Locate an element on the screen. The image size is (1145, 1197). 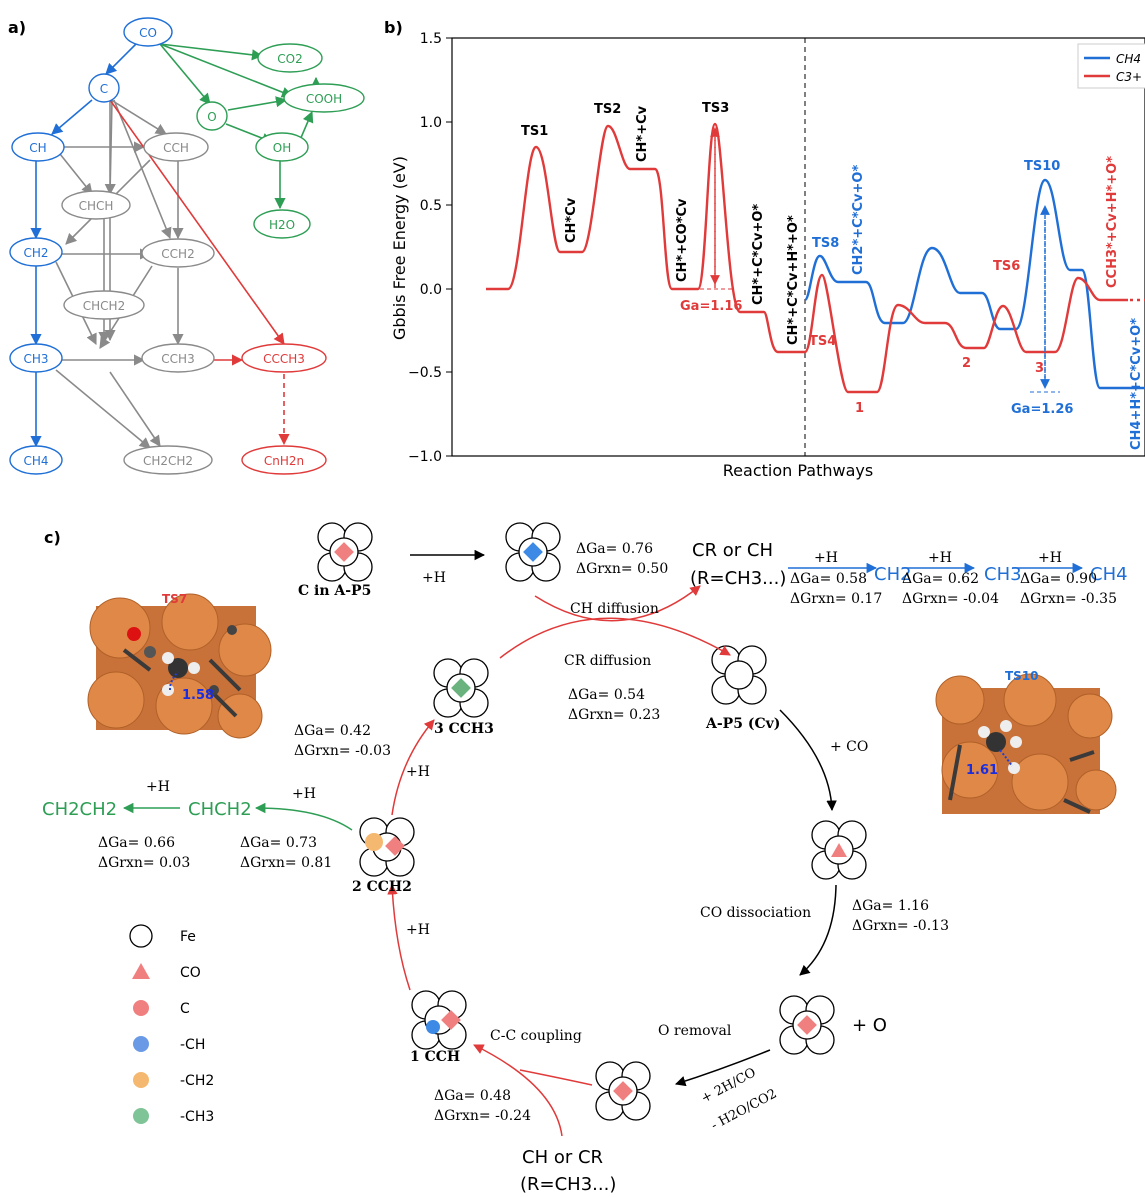
ts7-structure-image: 1.58 is located at coordinates (179, 666).